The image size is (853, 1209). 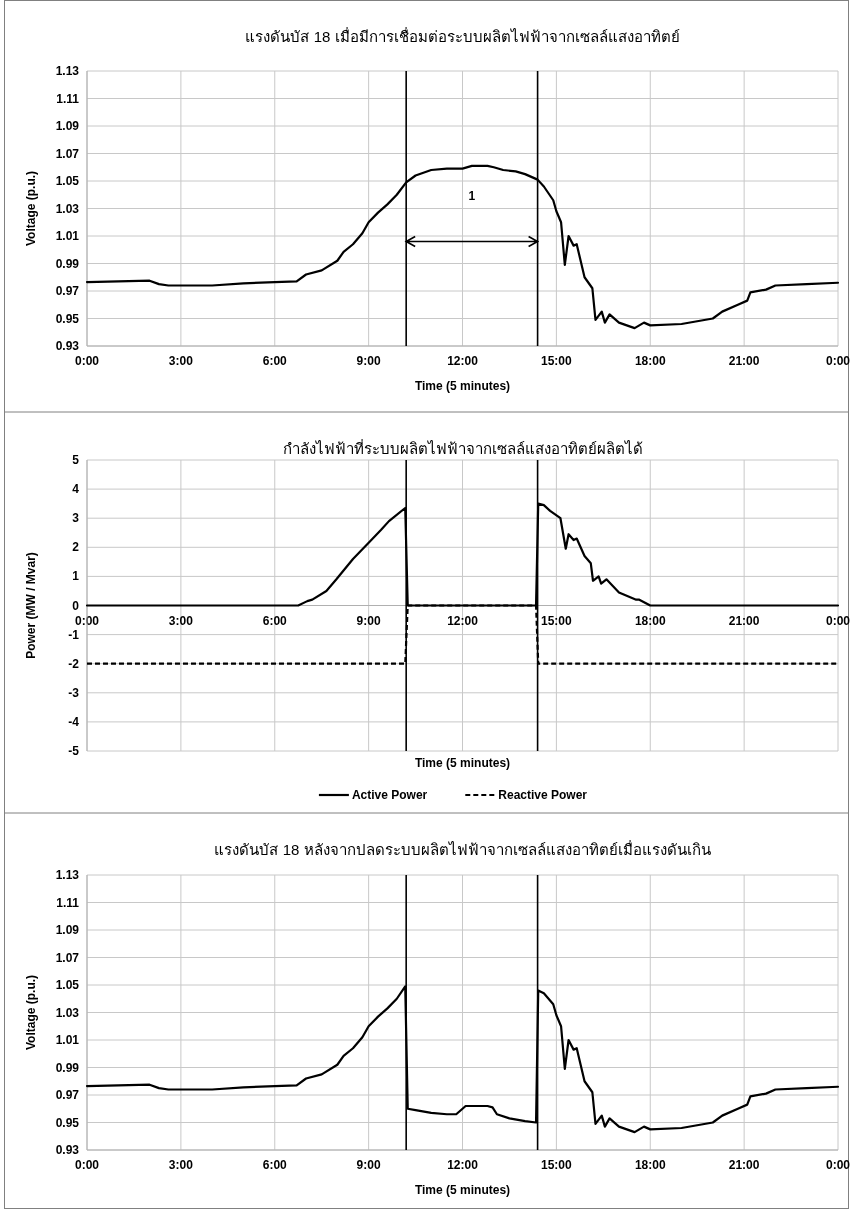 I want to click on y-tick-label: -5, so click(x=74, y=751).